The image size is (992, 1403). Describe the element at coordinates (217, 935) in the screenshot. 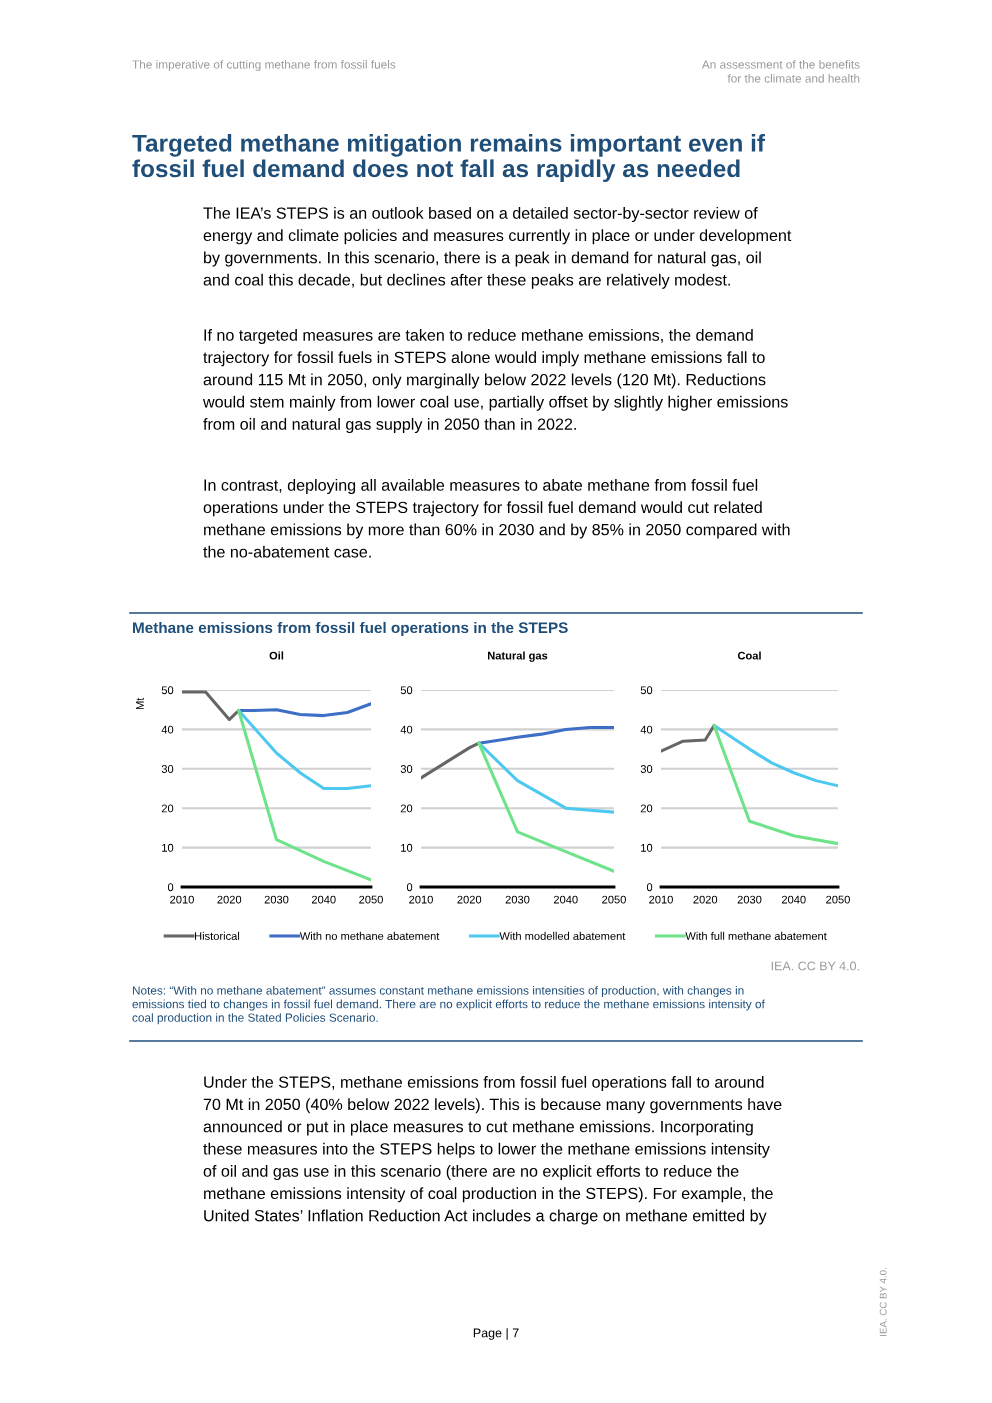

I see `legend-label: Historical` at that location.